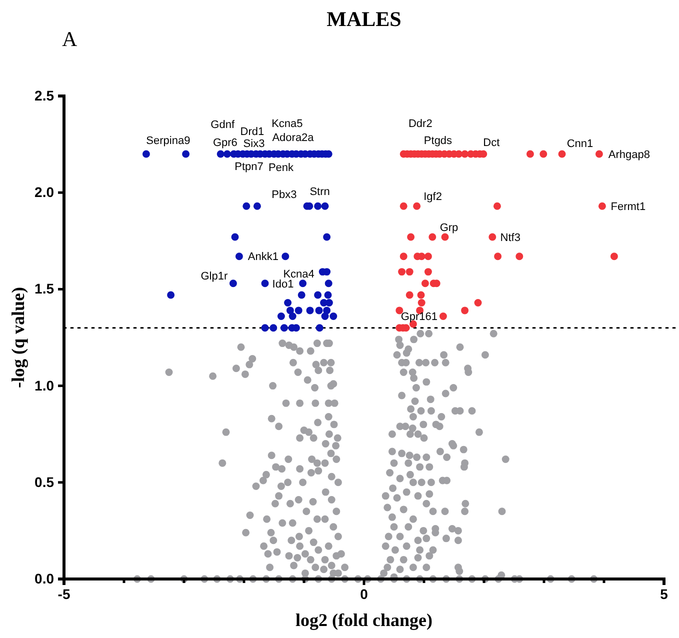  What do you see at coordinates (44, 95) in the screenshot?
I see `y-tick-label: 2.5` at bounding box center [44, 95].